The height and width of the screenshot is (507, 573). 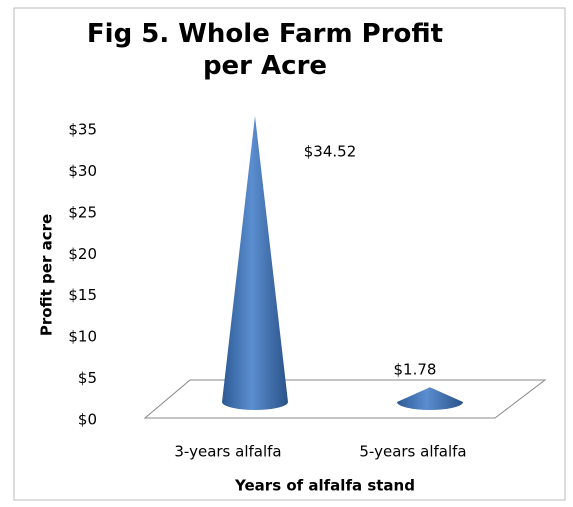 What do you see at coordinates (82, 254) in the screenshot?
I see `y-tick-label: $20` at bounding box center [82, 254].